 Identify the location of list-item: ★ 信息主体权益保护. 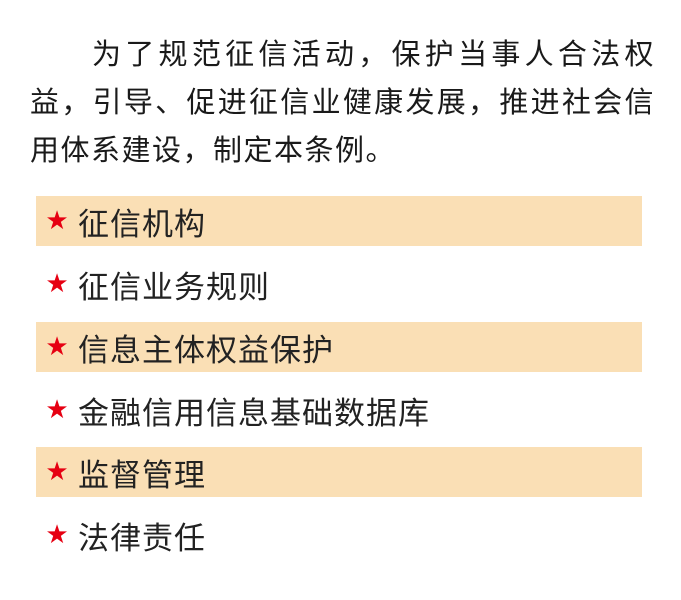
(339, 347).